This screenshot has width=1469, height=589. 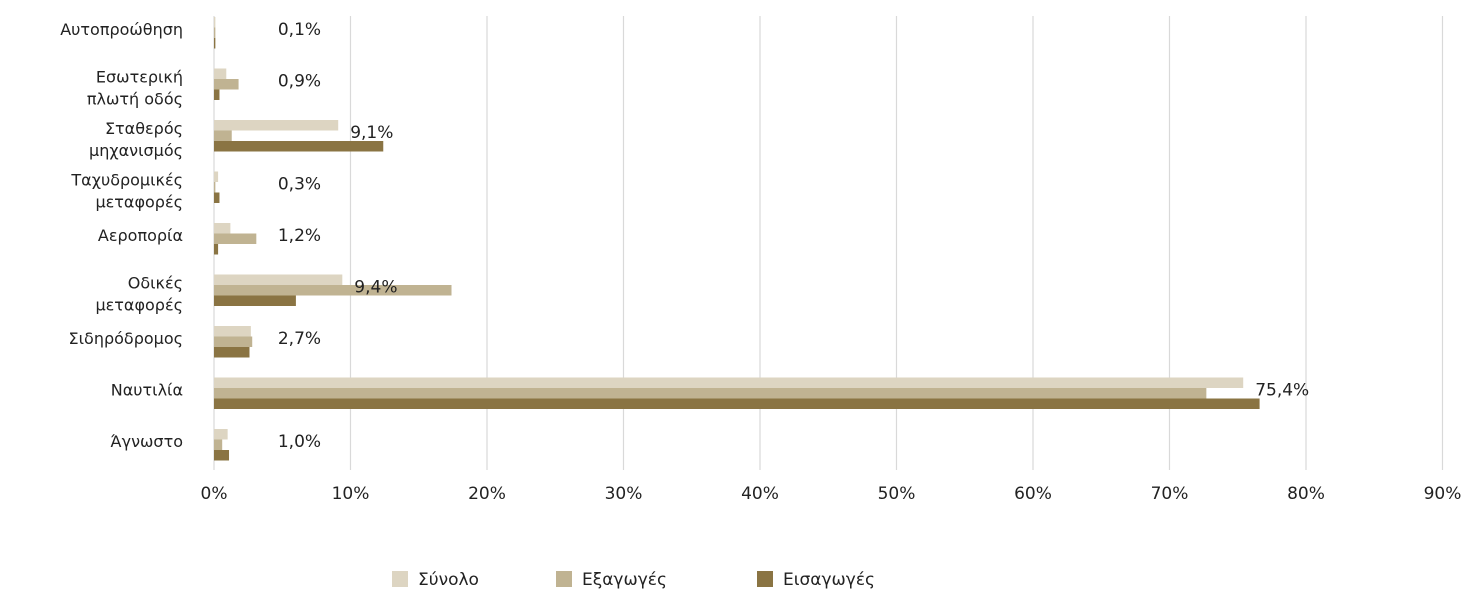 I want to click on category-label-line: Σιδηρόδρομος, so click(x=126, y=338).